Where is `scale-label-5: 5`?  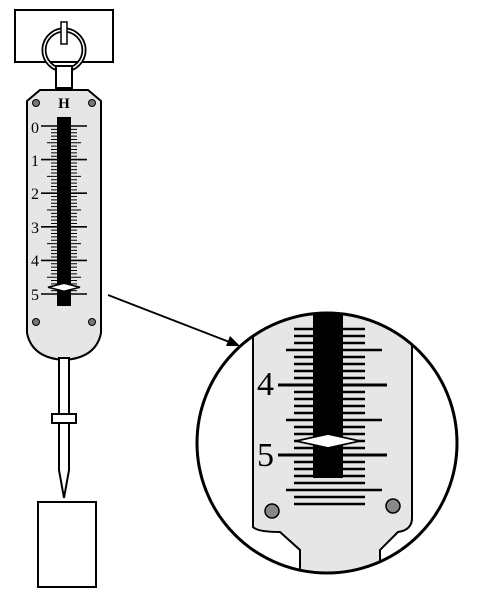 scale-label-5: 5 is located at coordinates (35, 295).